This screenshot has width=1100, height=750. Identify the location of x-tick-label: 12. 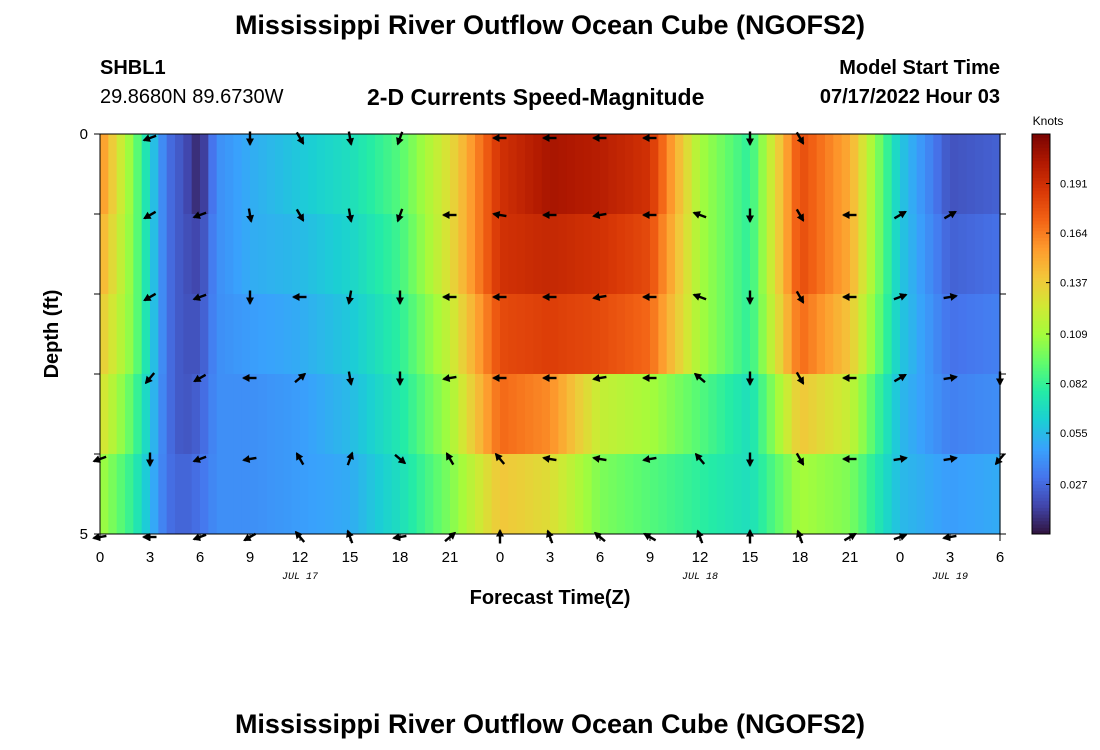
(300, 557).